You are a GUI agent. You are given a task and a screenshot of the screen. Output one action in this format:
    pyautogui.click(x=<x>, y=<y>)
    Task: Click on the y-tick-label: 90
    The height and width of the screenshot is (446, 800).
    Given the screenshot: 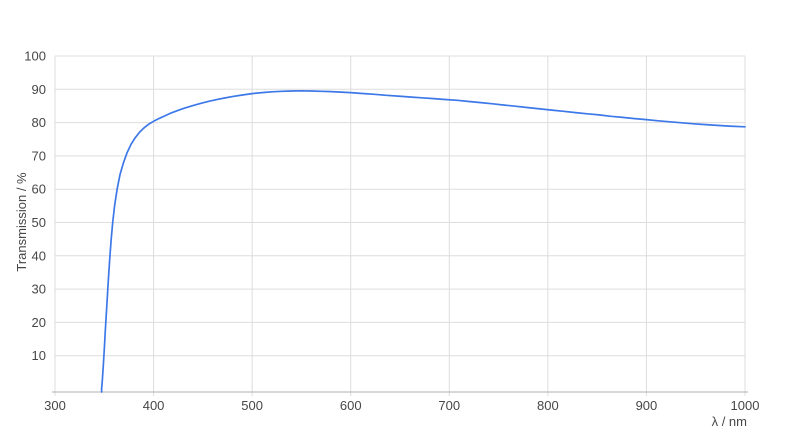 What is the action you would take?
    pyautogui.click(x=39, y=89)
    